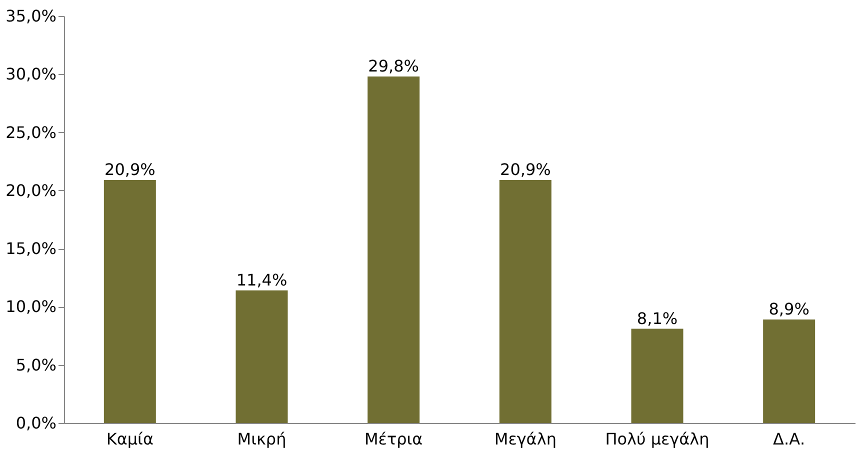 This screenshot has height=452, width=860. Describe the element at coordinates (130, 439) in the screenshot. I see `x-tick-label: Καμία` at that location.